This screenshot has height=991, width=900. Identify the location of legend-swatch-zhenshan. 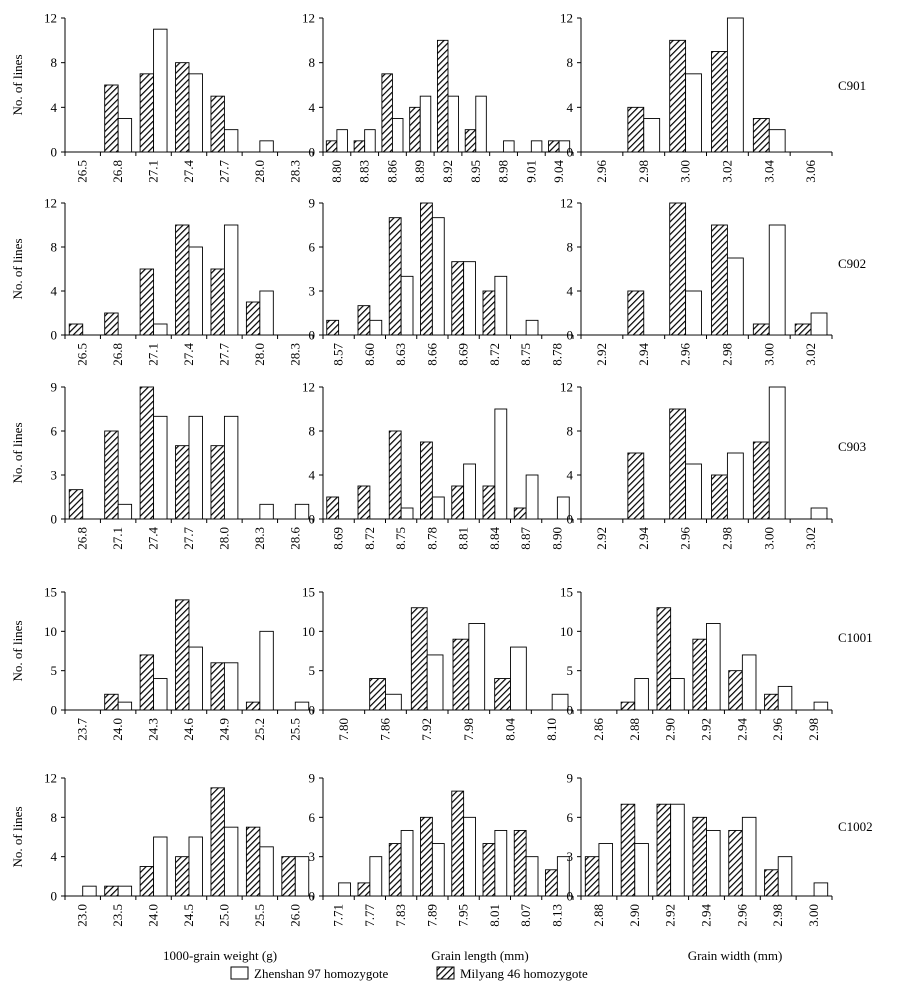
(239, 973).